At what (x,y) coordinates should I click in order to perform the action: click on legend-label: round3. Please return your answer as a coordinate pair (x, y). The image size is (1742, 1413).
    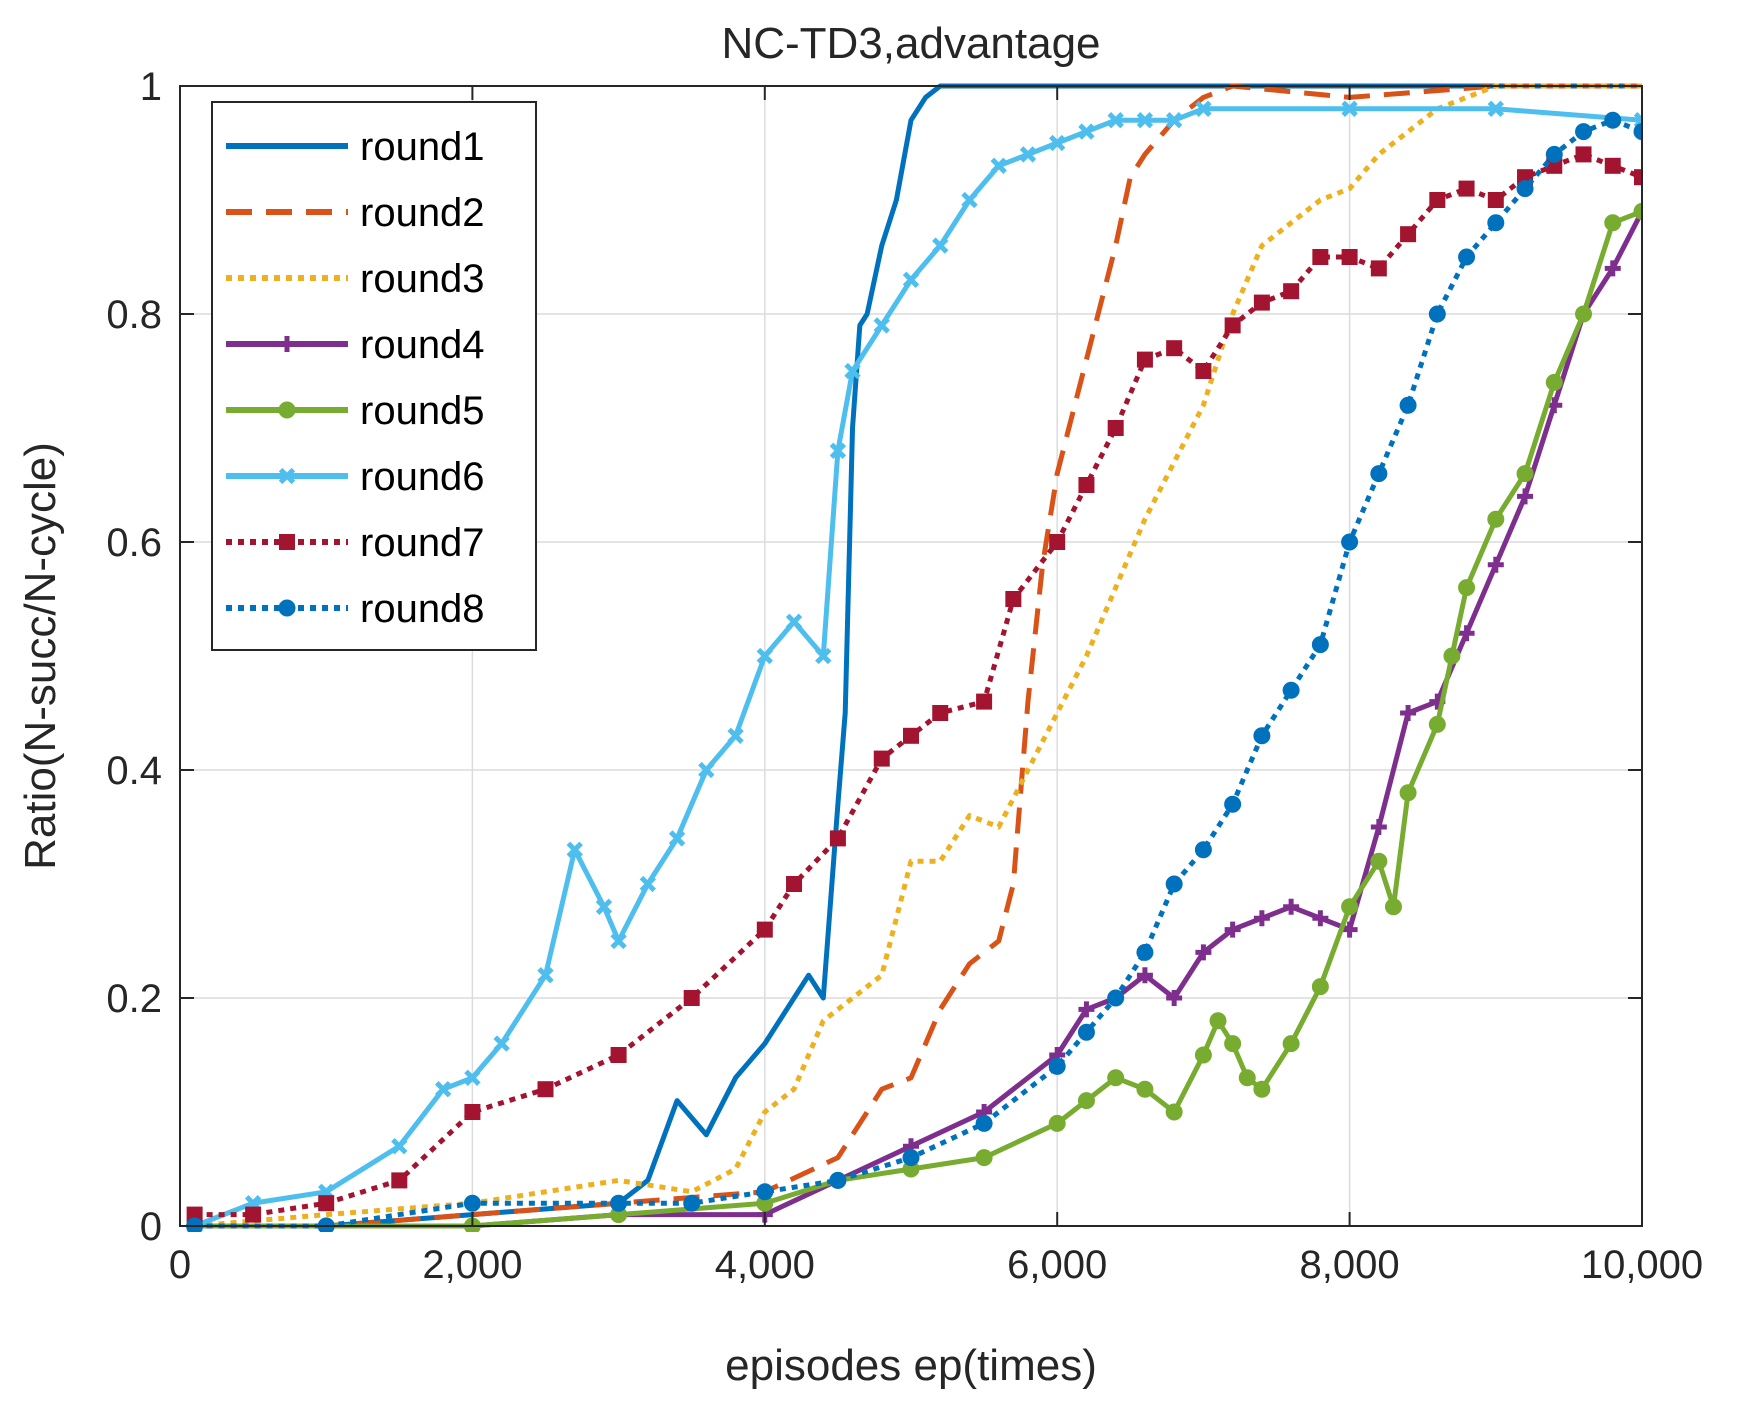
    Looking at the image, I should click on (422, 279).